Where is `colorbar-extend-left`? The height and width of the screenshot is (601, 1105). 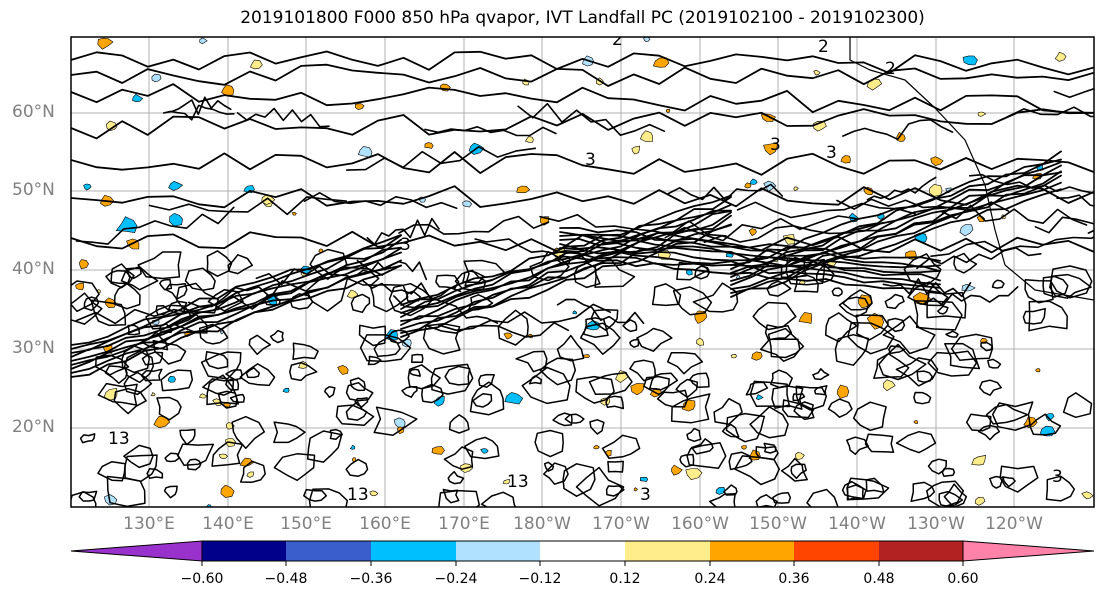 colorbar-extend-left is located at coordinates (136, 551).